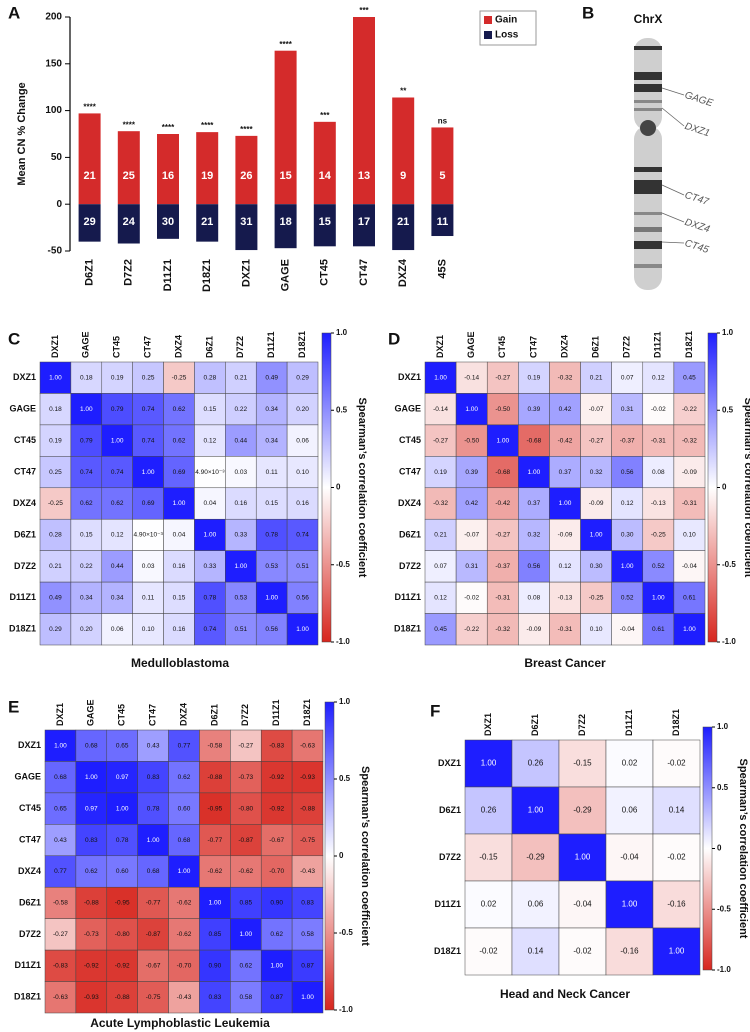  Describe the element at coordinates (271, 598) in the screenshot. I see `cell-label: 1.00` at that location.